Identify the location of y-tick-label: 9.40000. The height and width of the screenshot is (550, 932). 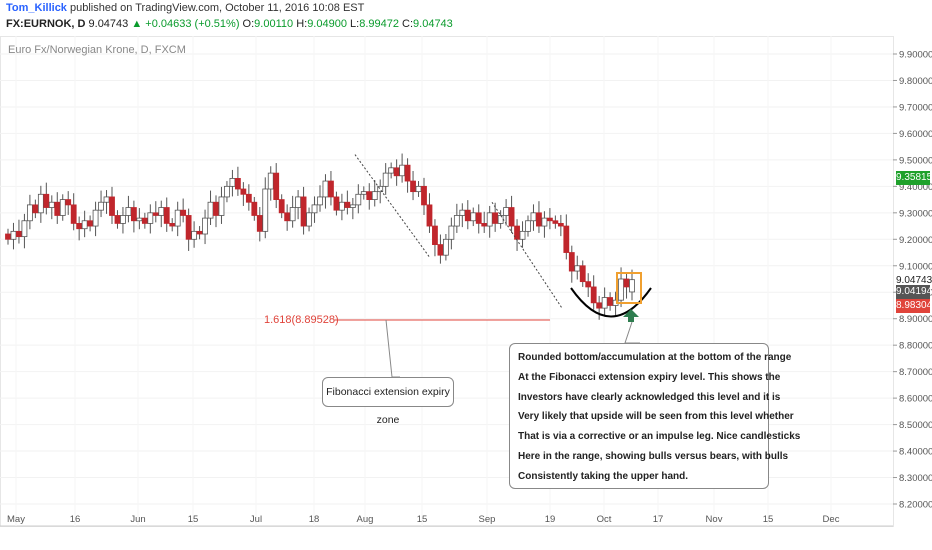
(915, 187).